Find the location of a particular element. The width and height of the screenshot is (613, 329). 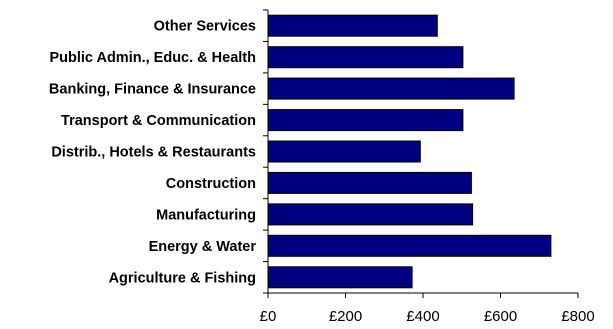

x-axis-ticks: £0 £200 £400 £600 £800 is located at coordinates (427, 309).